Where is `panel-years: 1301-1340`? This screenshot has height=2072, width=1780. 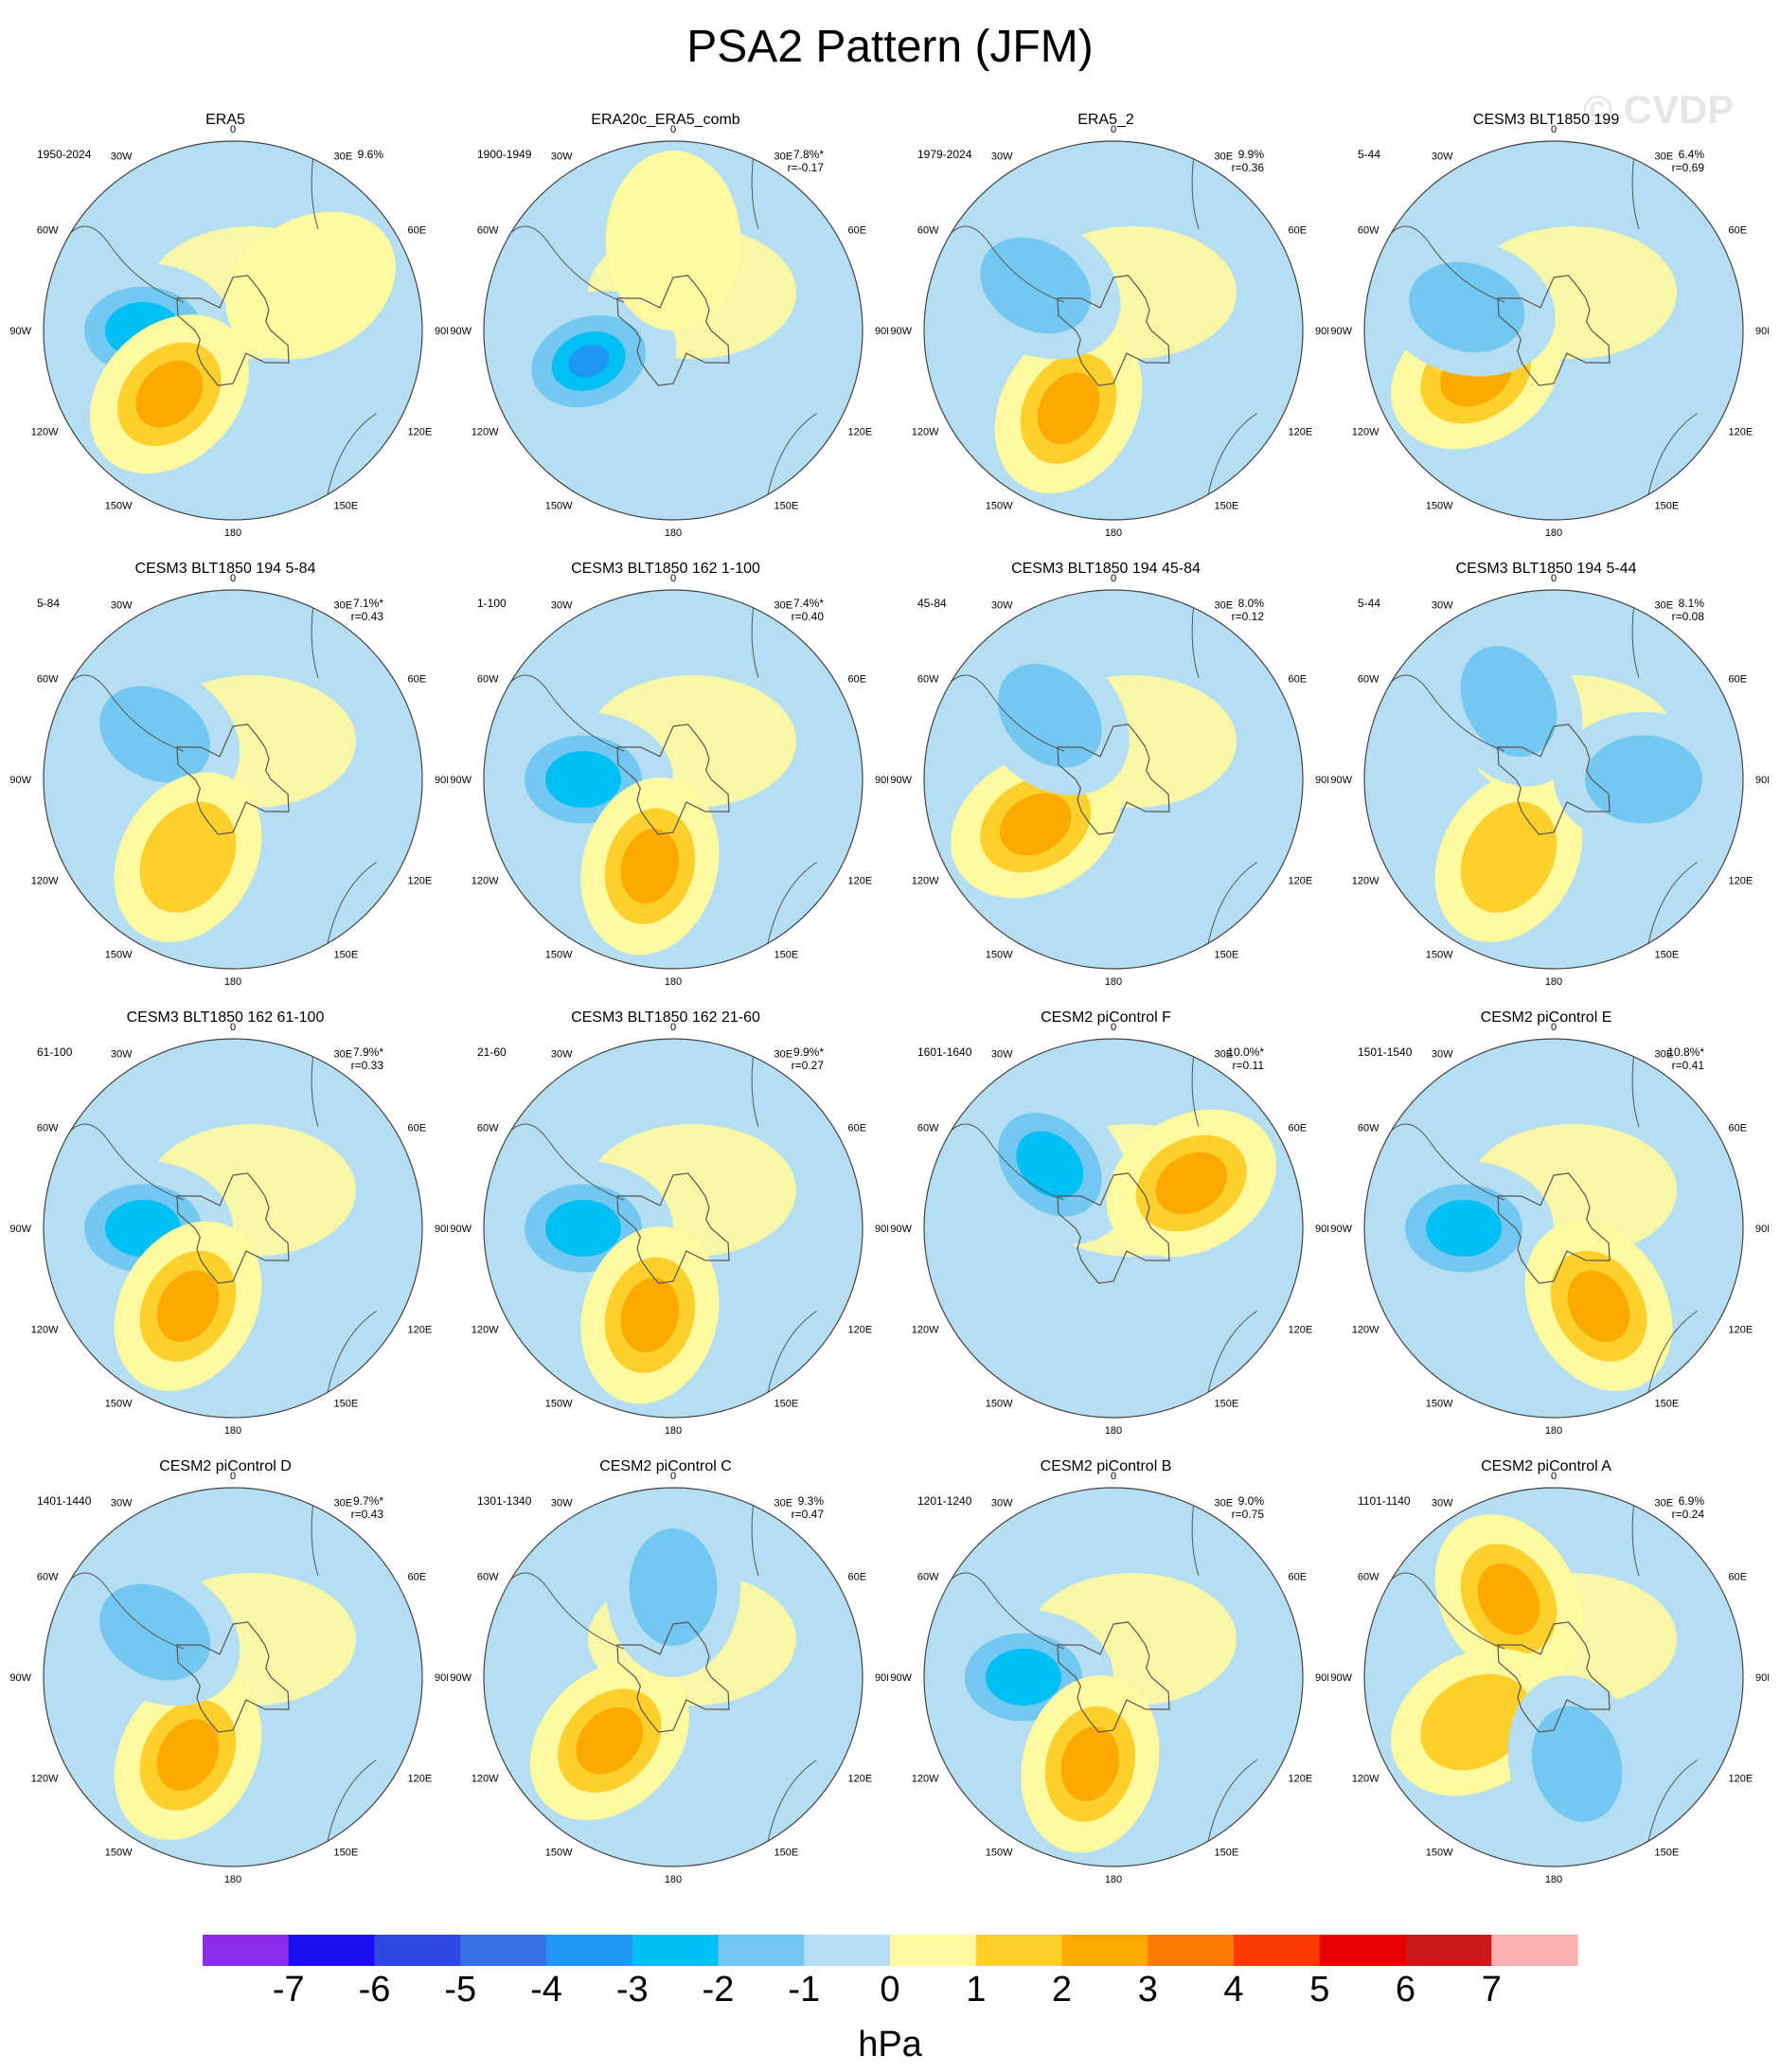
panel-years: 1301-1340 is located at coordinates (504, 1501).